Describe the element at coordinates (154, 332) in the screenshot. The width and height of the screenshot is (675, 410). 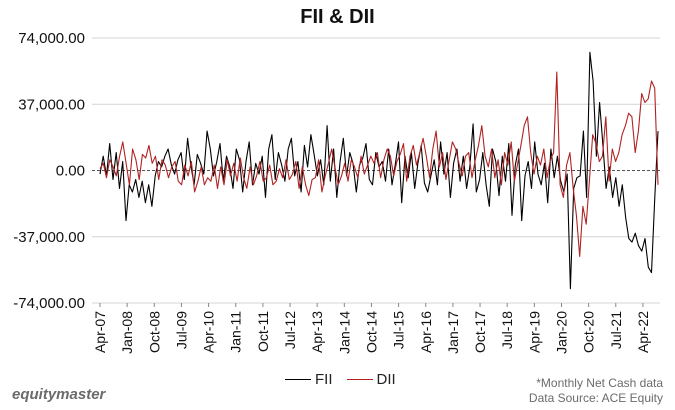
I see `x-tick-label: Oct-08` at that location.